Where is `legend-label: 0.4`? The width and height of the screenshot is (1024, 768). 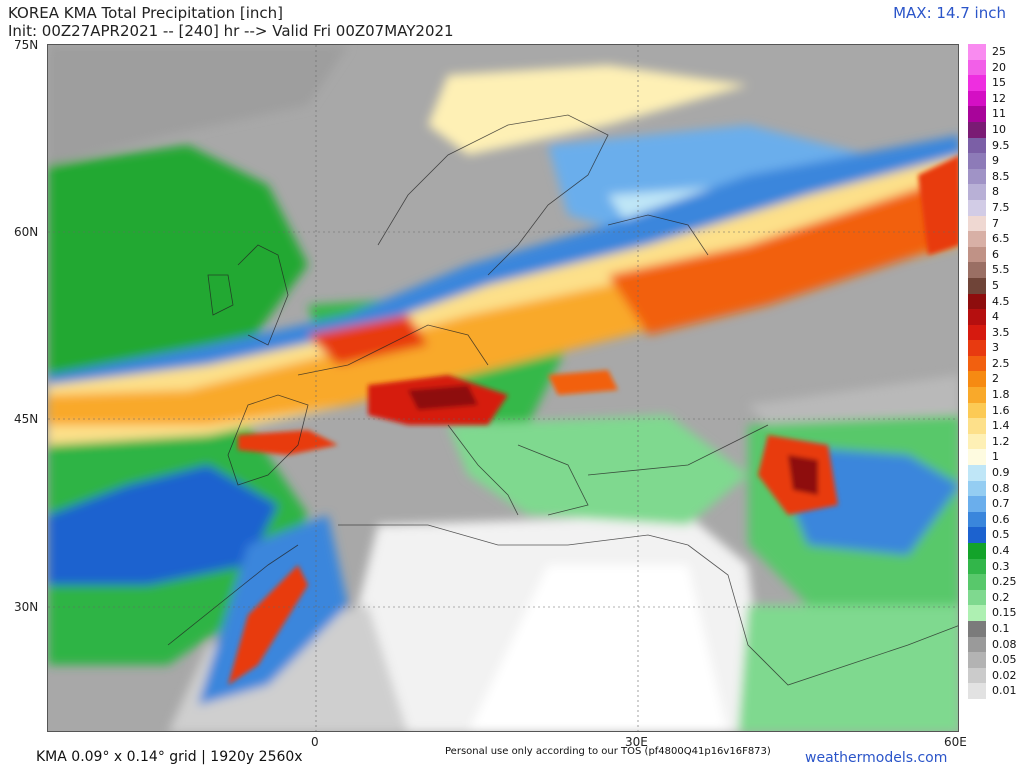
legend-label: 0.4 is located at coordinates (1001, 550).